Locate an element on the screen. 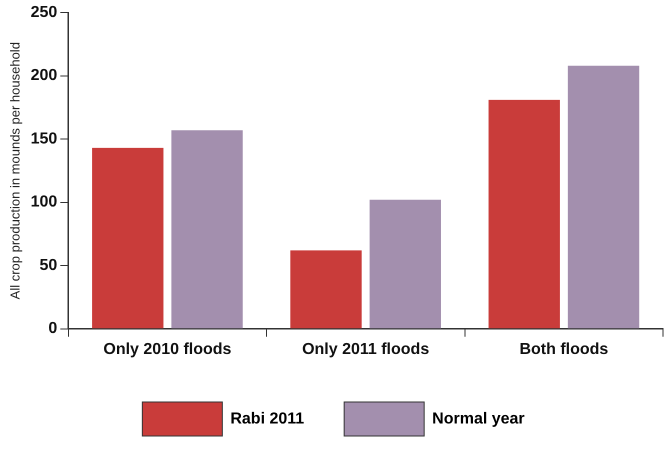 The width and height of the screenshot is (665, 450). y-tick-label: 150 is located at coordinates (44, 139).